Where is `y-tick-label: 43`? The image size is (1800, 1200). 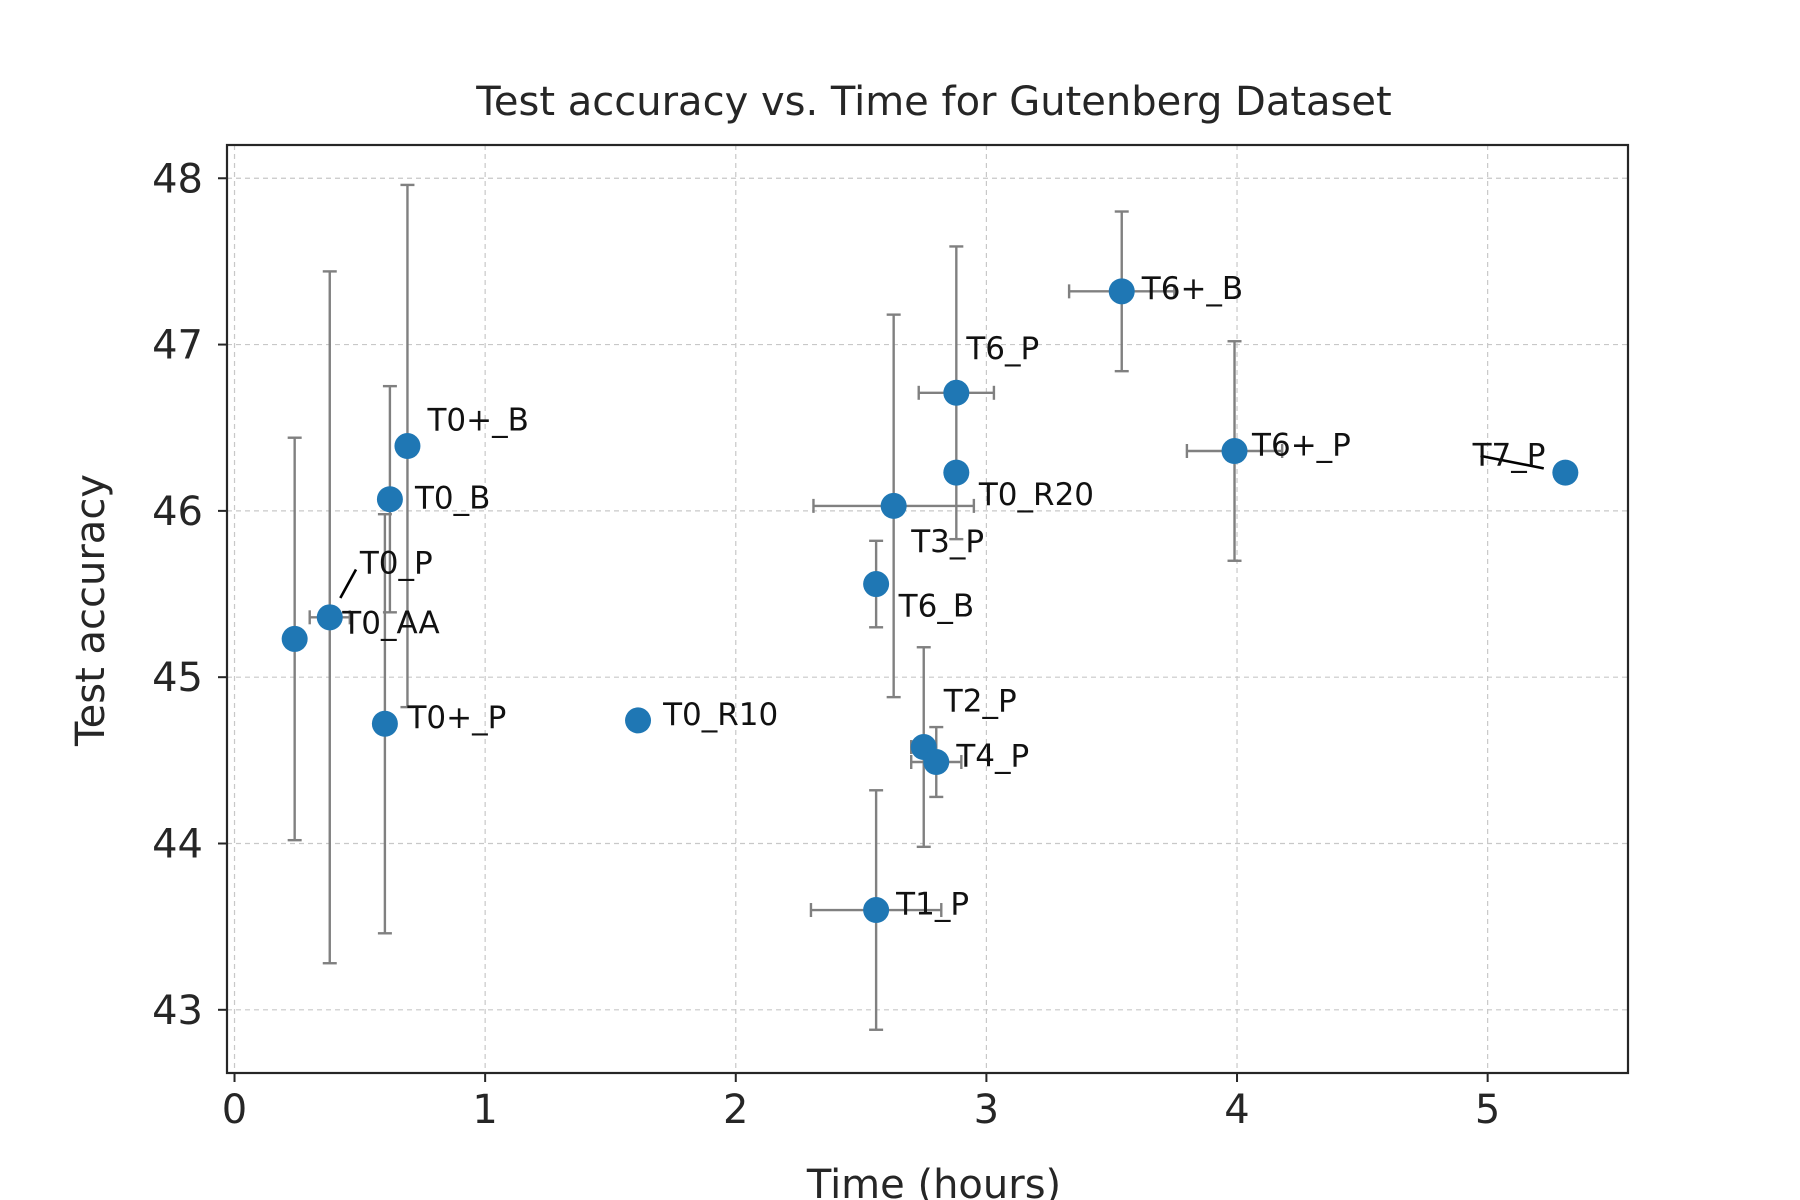 y-tick-label: 43 is located at coordinates (177, 1011).